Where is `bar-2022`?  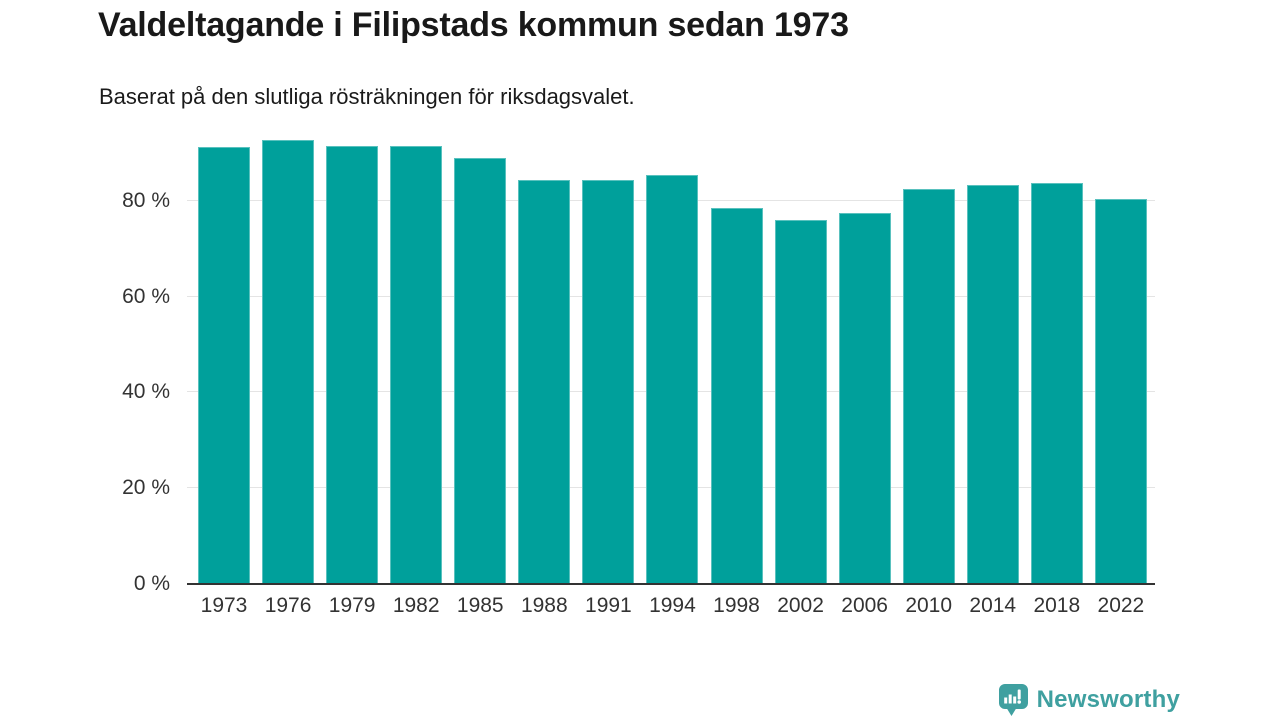
bar-2022 is located at coordinates (1120, 391).